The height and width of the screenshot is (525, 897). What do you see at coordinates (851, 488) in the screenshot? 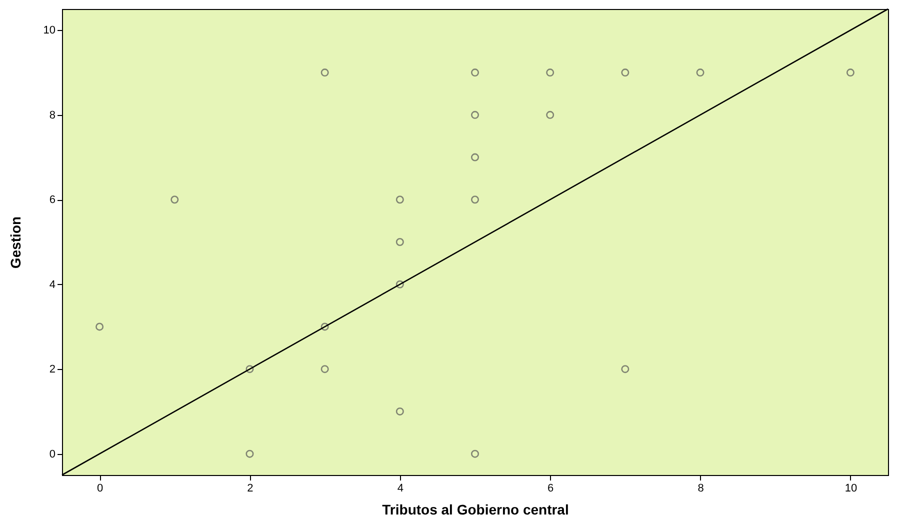
I see `x-tick-label: 10` at bounding box center [851, 488].